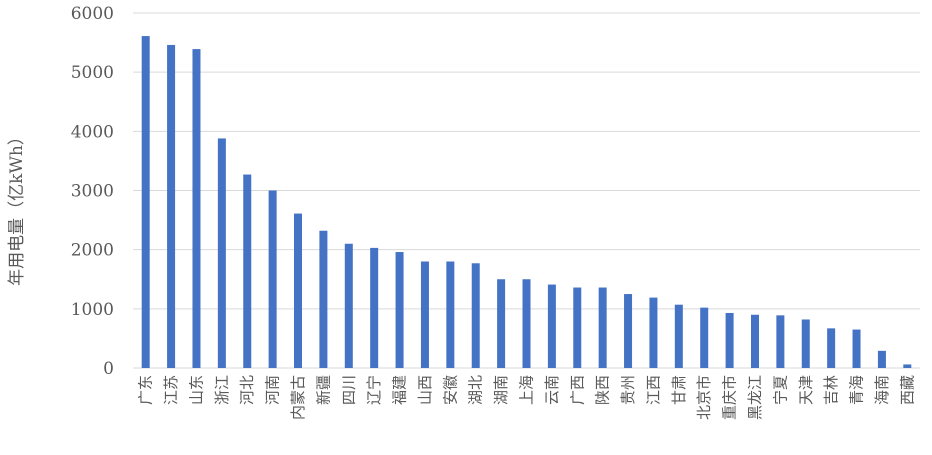  I want to click on x-tick-label: 浙江, so click(222, 390).